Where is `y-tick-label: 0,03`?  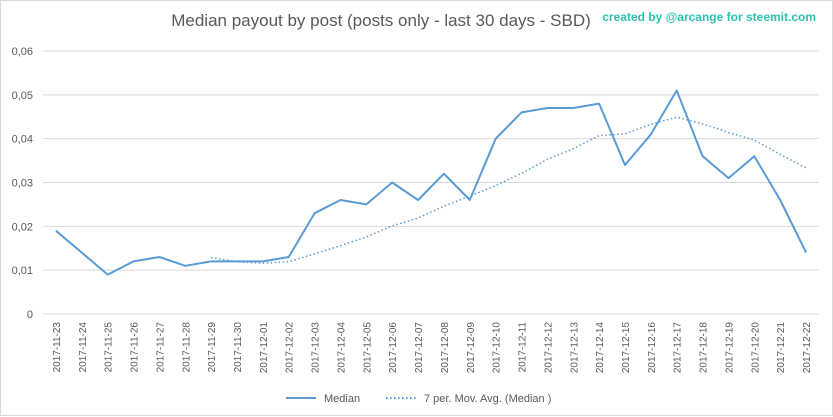
y-tick-label: 0,03 is located at coordinates (22, 184).